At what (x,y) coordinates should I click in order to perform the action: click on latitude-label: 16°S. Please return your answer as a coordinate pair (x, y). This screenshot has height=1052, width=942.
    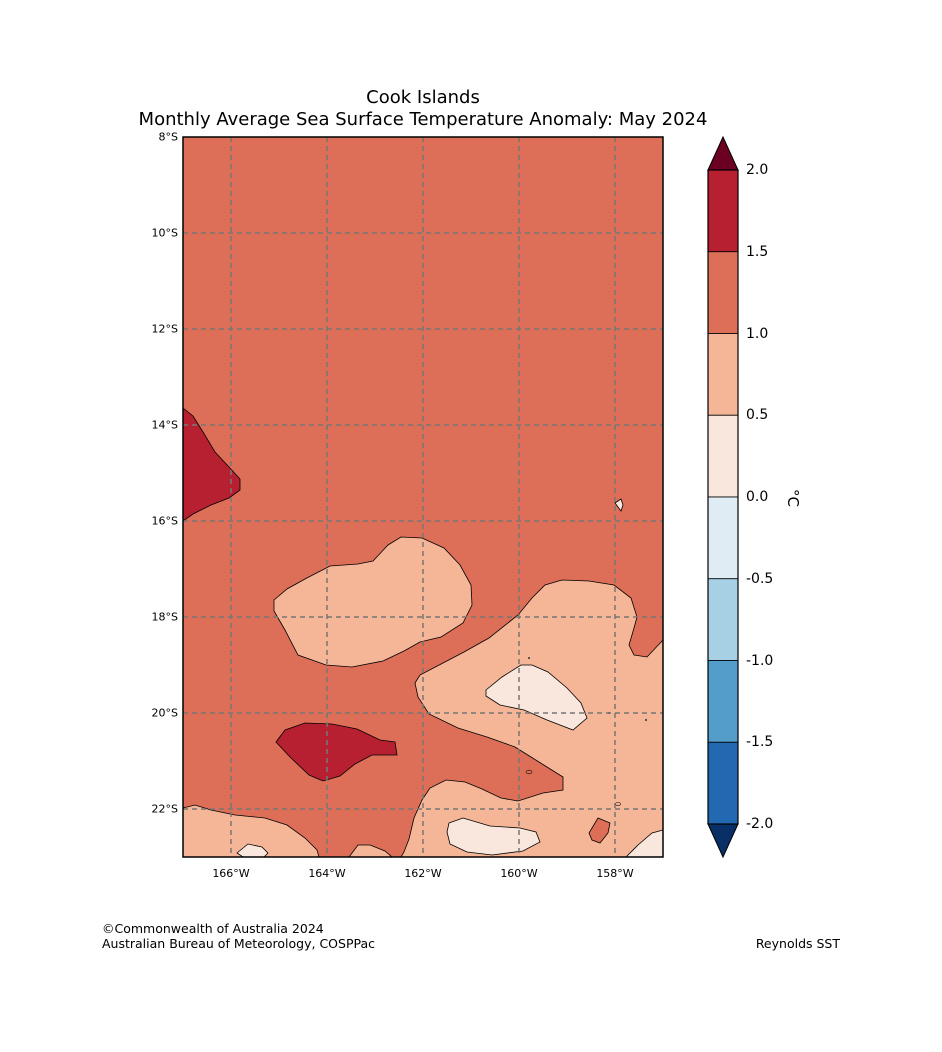
    Looking at the image, I should click on (164, 521).